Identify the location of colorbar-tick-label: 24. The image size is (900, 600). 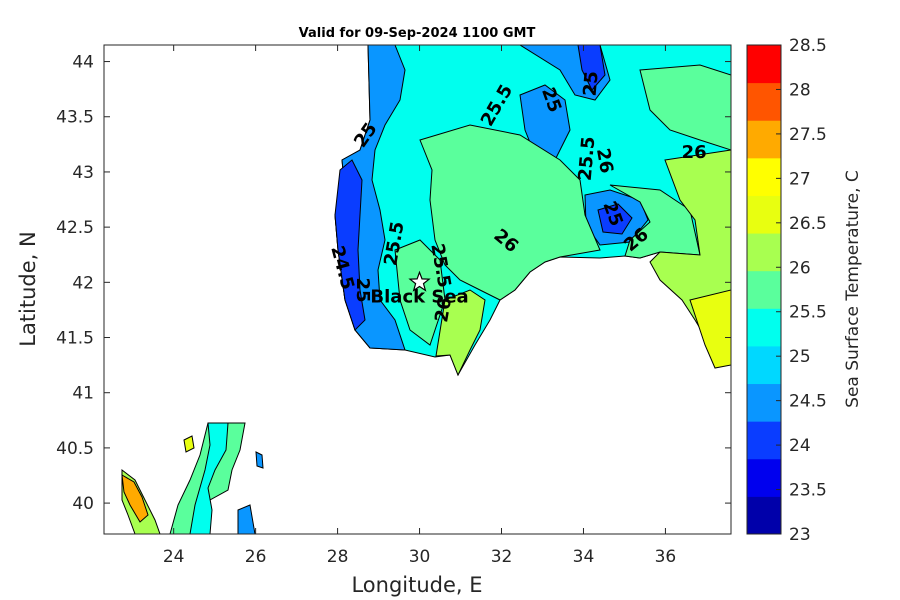
(800, 446).